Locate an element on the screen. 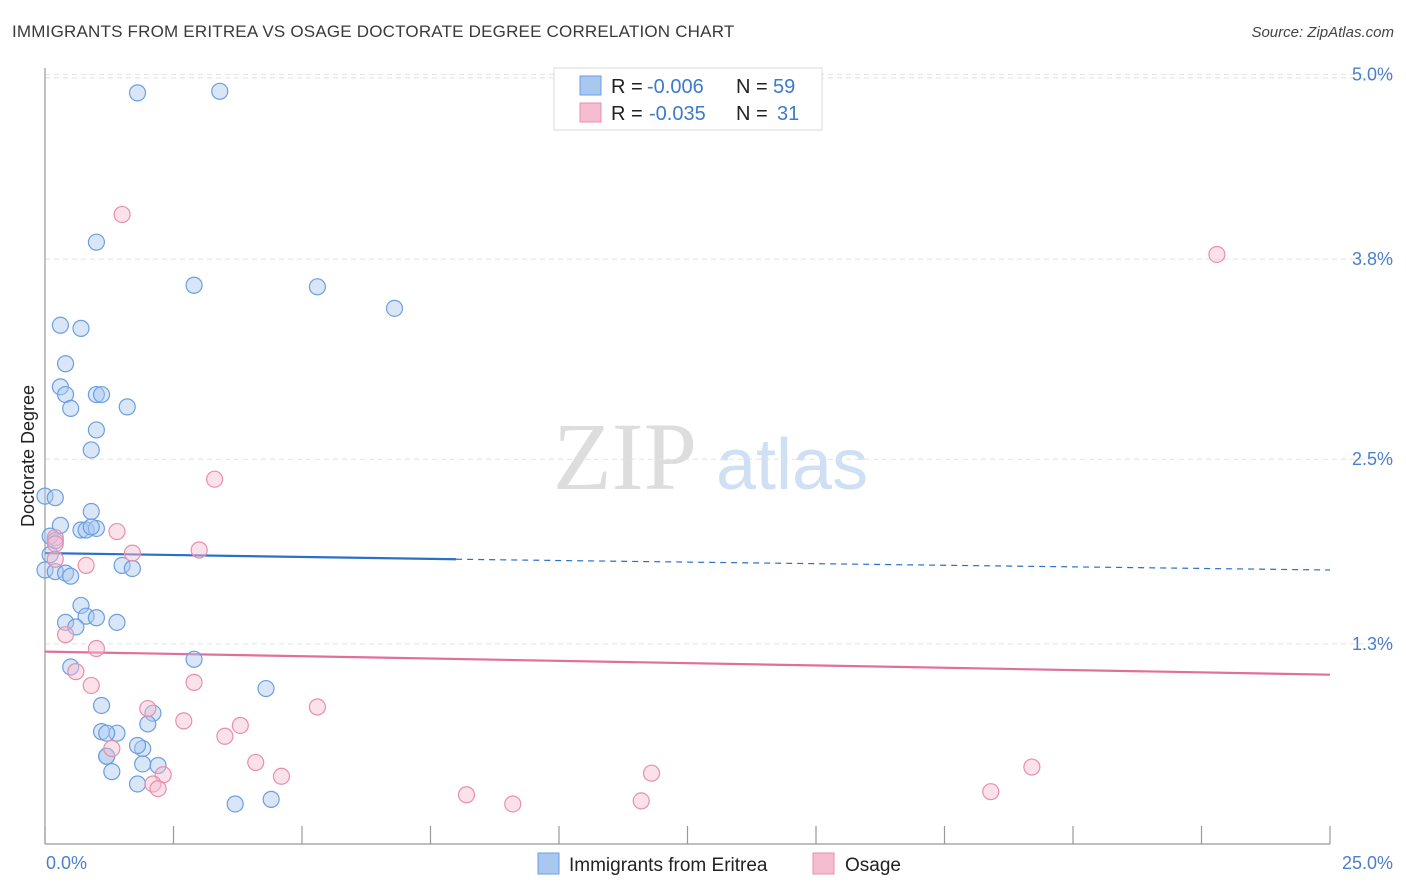 The image size is (1406, 892). bottom-legend-swatch-eritrea is located at coordinates (548, 863).